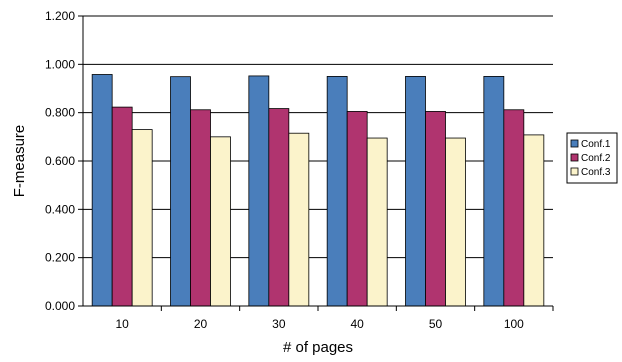 This screenshot has height=362, width=622. I want to click on y-axis-title: F-measure, so click(19, 161).